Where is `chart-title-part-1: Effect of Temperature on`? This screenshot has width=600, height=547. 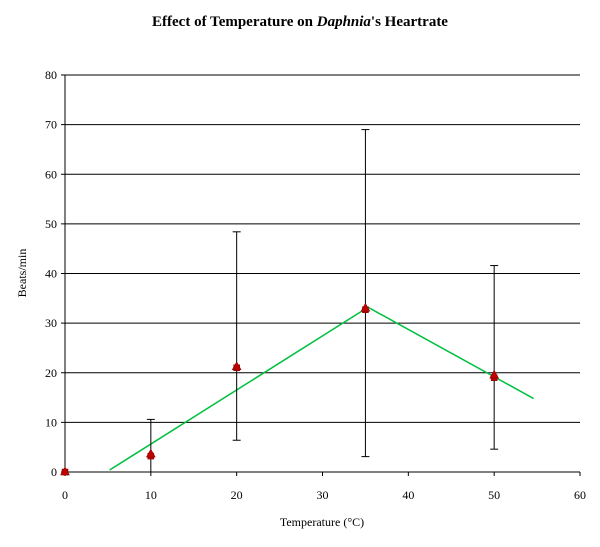
chart-title-part-1: Effect of Temperature on is located at coordinates (234, 22).